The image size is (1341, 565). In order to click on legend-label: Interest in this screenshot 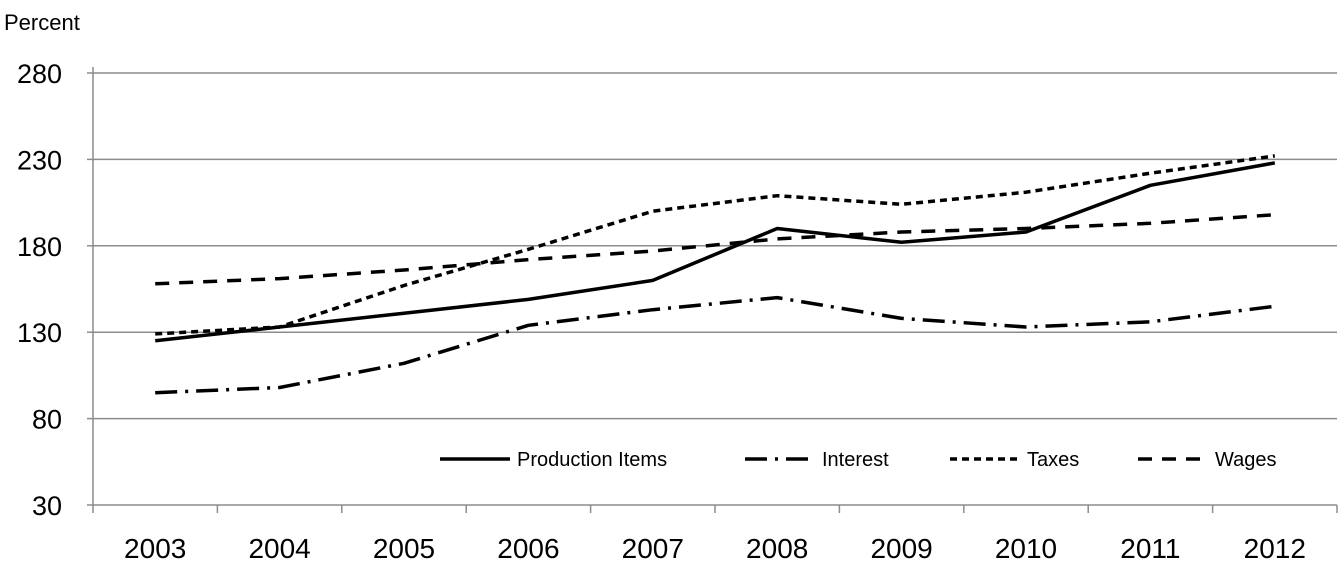, I will do `click(855, 460)`.